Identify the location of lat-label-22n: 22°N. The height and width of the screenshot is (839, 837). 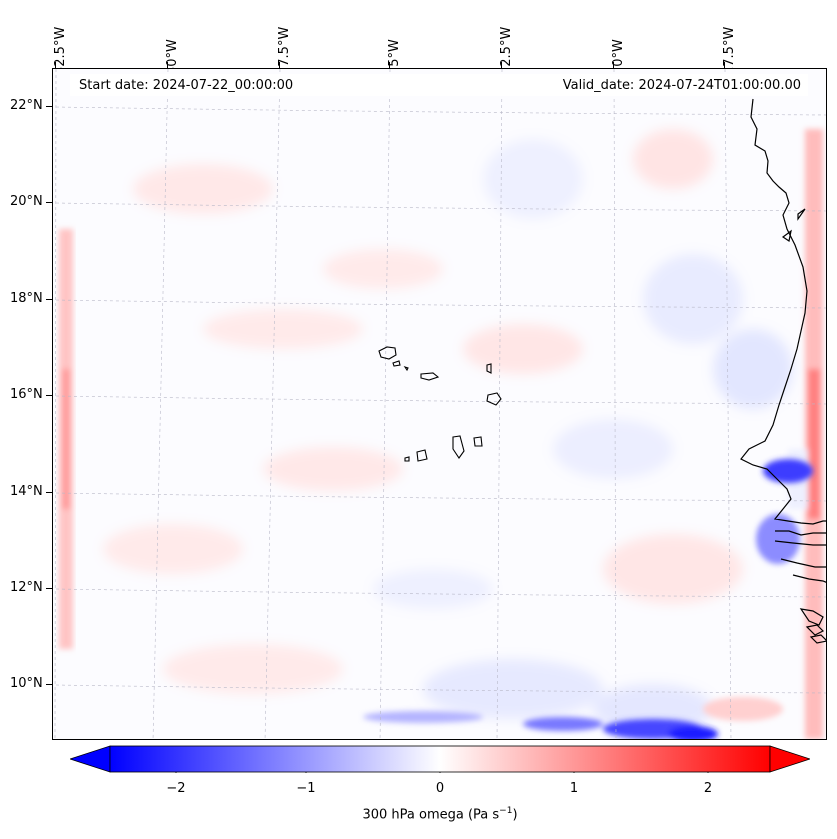
(26, 105).